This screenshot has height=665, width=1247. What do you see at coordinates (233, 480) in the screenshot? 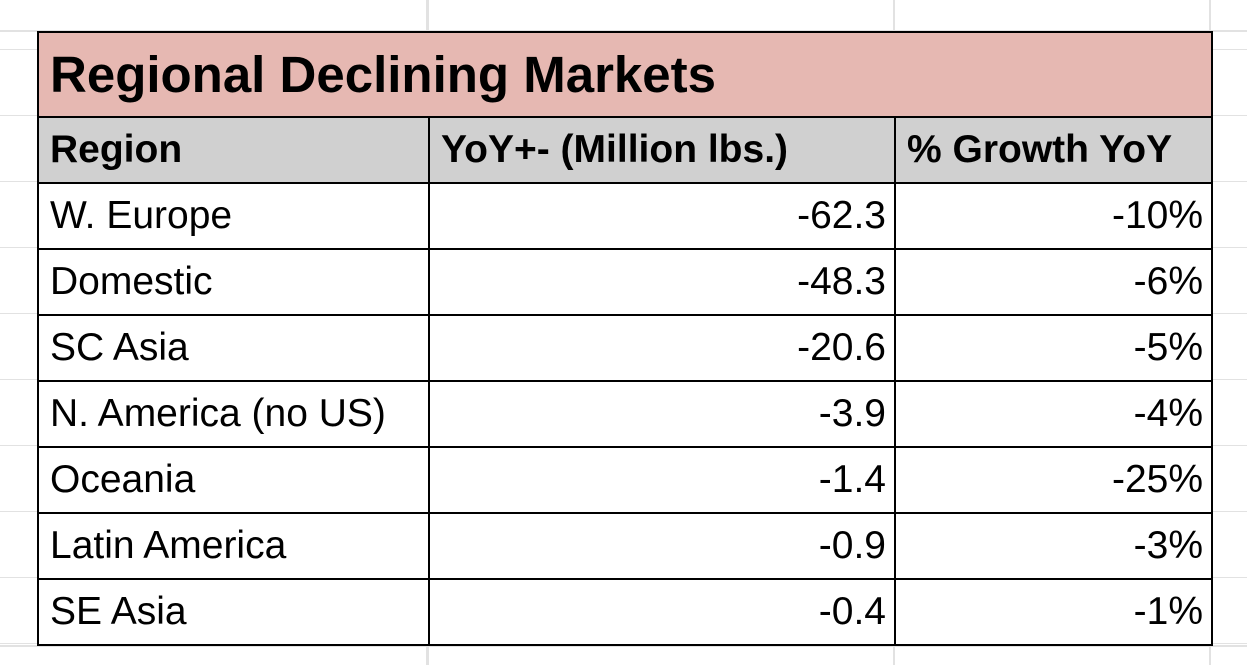
I see `cell-region: Oceania` at bounding box center [233, 480].